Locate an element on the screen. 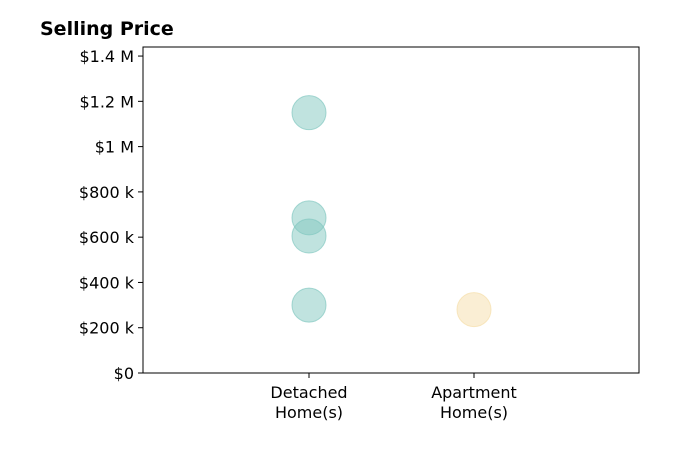 The width and height of the screenshot is (679, 462). chart-title: Selling Price is located at coordinates (107, 29).